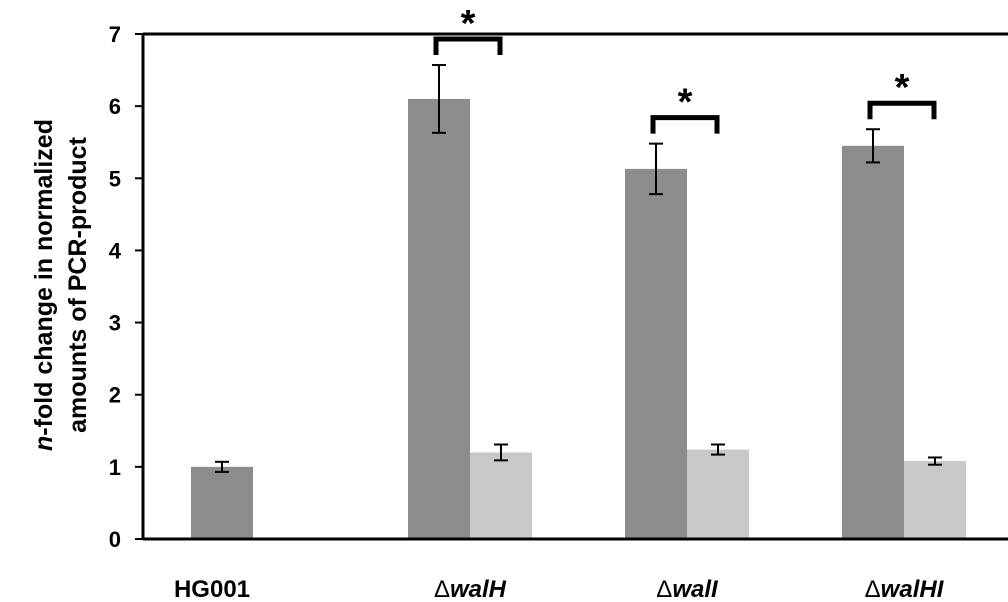 The image size is (1008, 602). What do you see at coordinates (78, 284) in the screenshot?
I see `y-axis-title-line2: amounts of PCR-product` at bounding box center [78, 284].